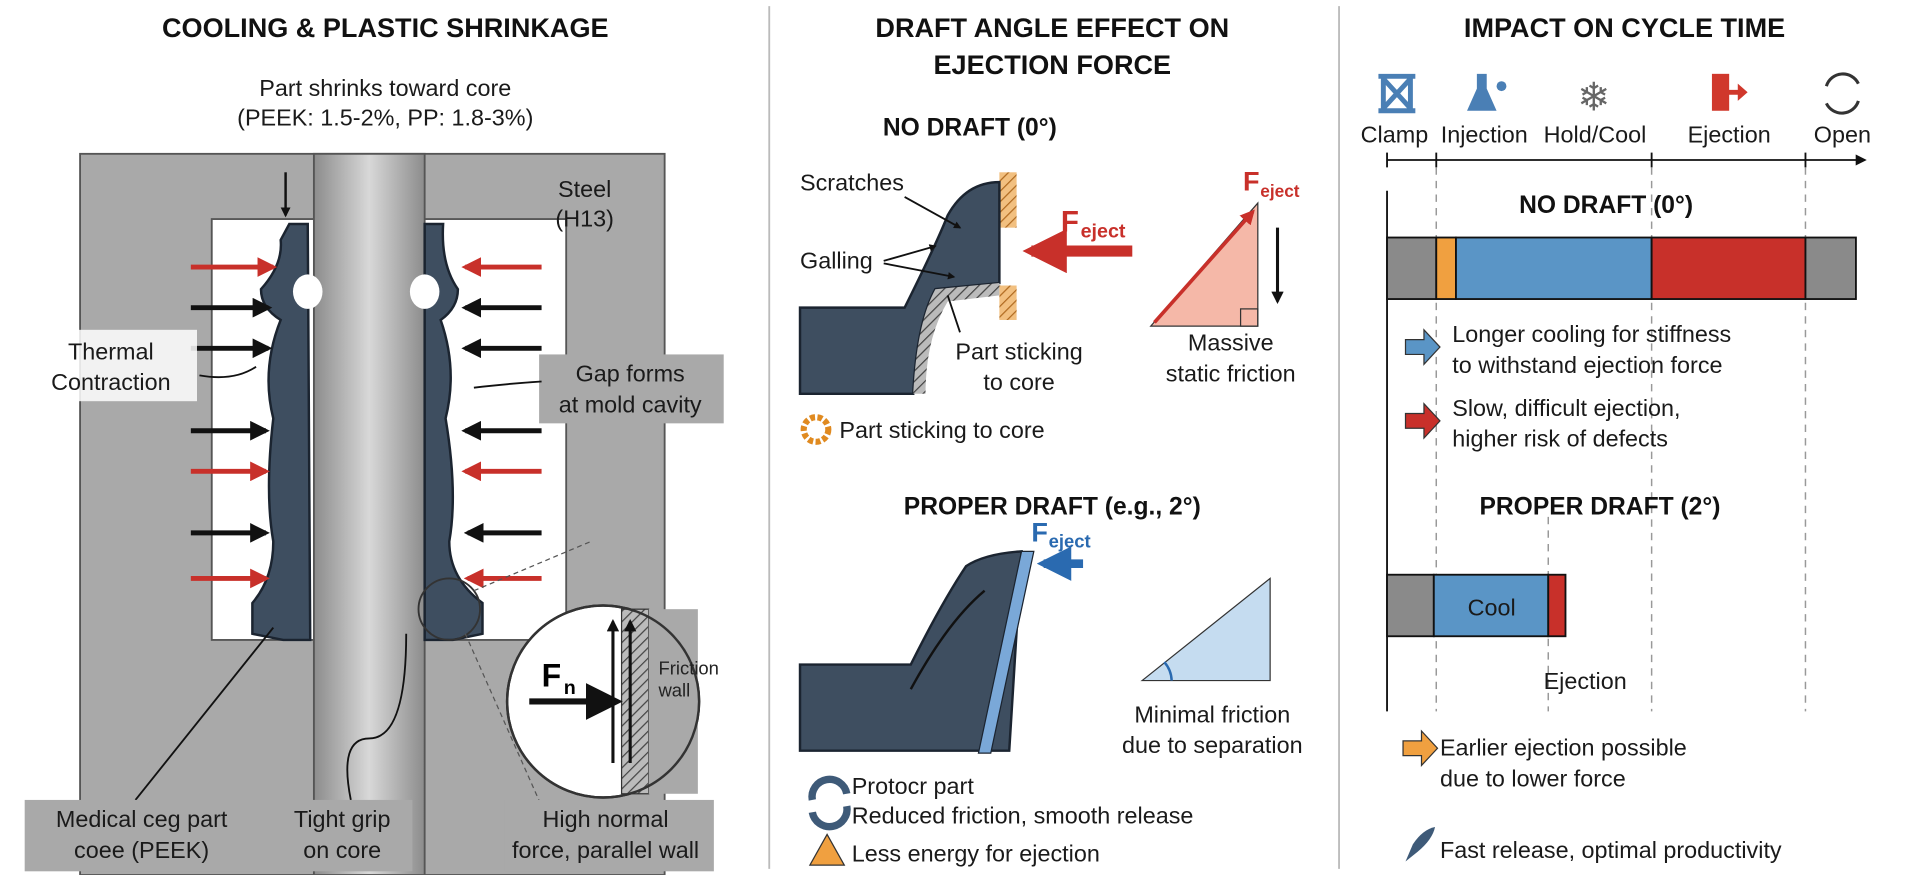 The image size is (1920, 875). I want to click on reduced-friction-label: Reduced friction, smooth release, so click(1023, 815).